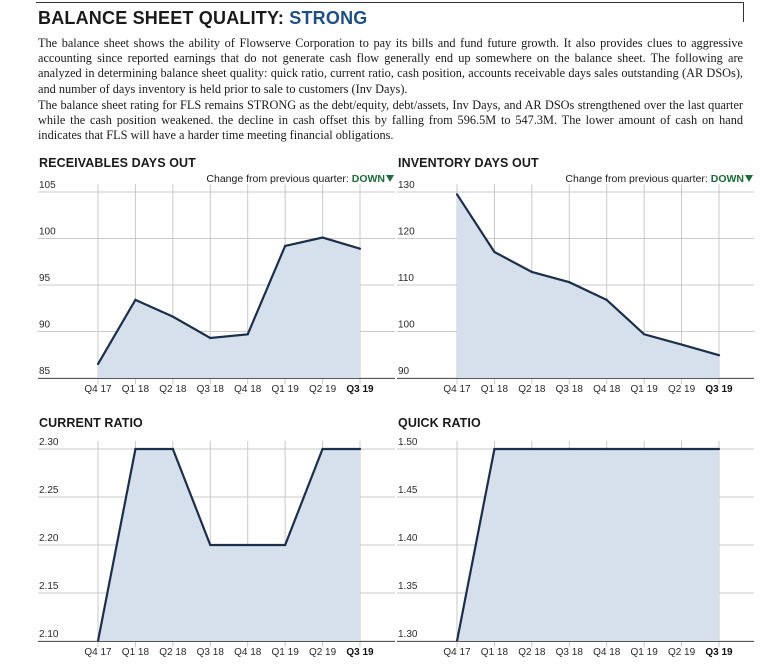 The width and height of the screenshot is (780, 668). Describe the element at coordinates (47, 185) in the screenshot. I see `y-tick-label: 105` at that location.